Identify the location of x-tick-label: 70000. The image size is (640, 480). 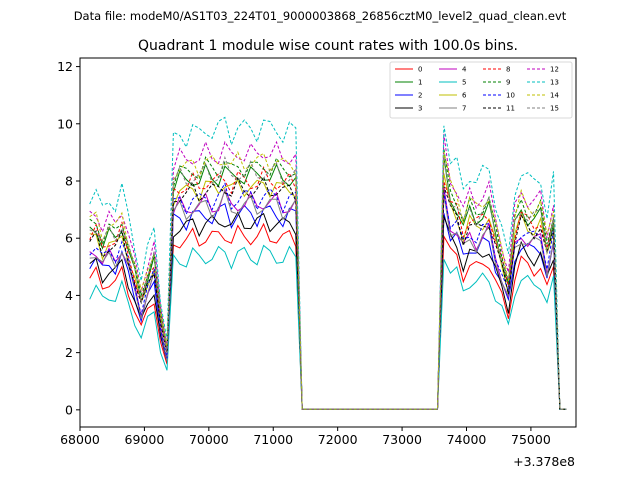
(209, 439).